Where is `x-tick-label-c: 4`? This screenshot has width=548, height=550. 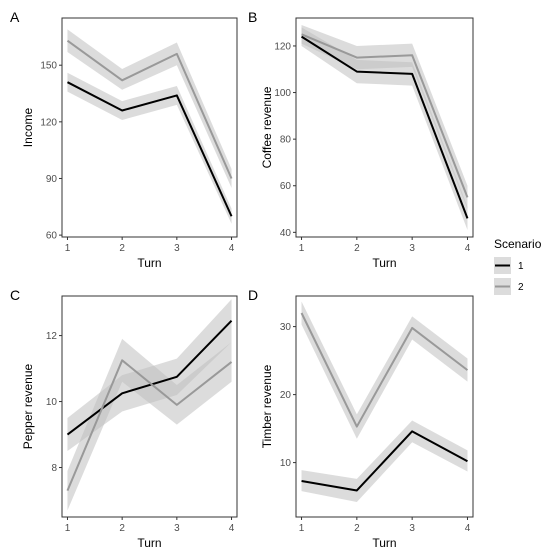
x-tick-label-c: 4 is located at coordinates (232, 528).